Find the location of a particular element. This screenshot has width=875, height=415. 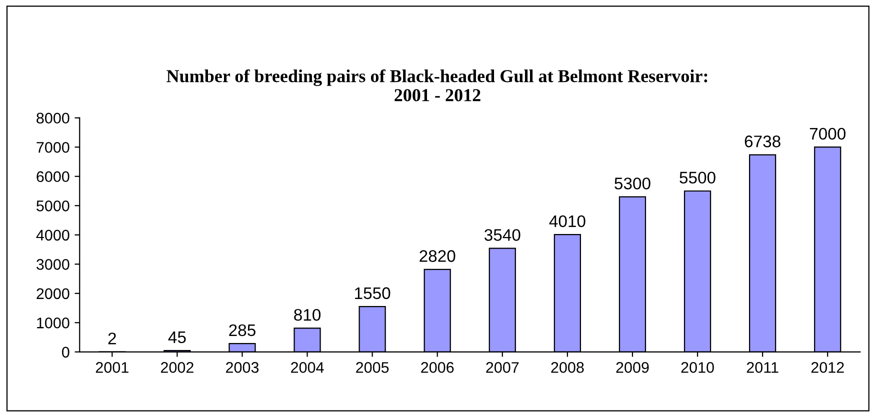

y-tick-label: 3000 is located at coordinates (53, 264).